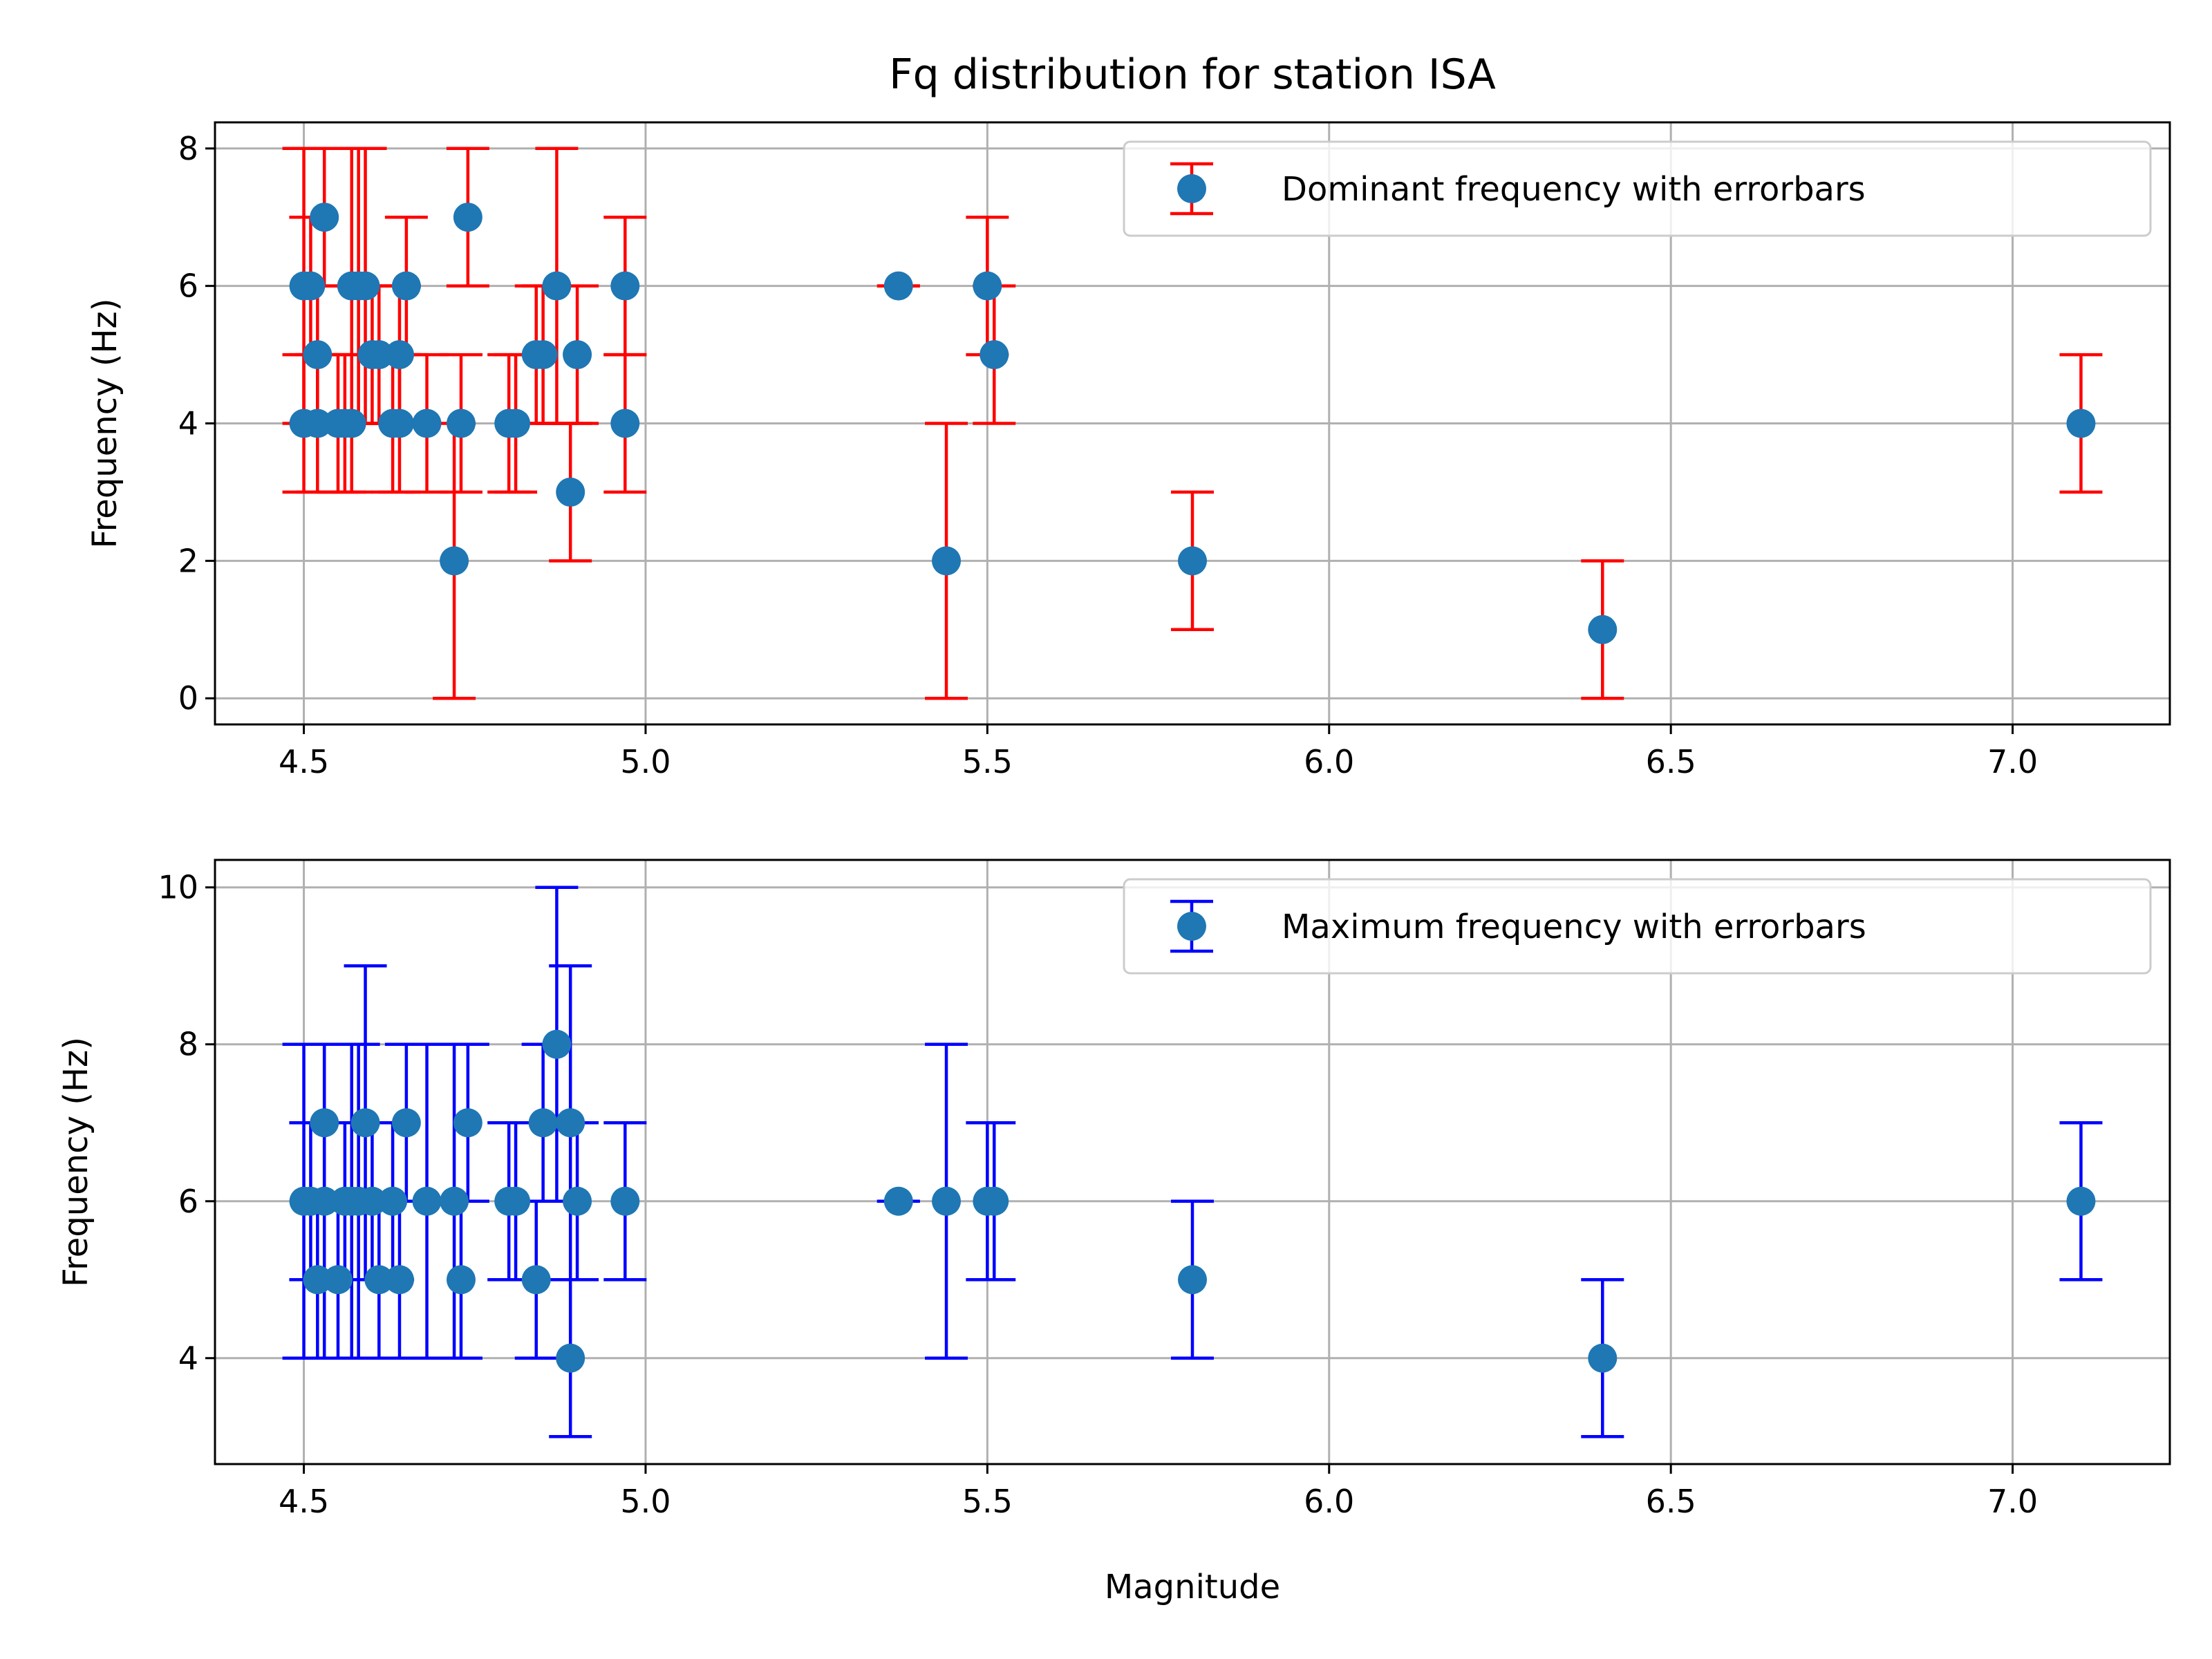 The height and width of the screenshot is (1659, 2212). I want to click on chart-1-y-tick-label: 6, so click(188, 1201).